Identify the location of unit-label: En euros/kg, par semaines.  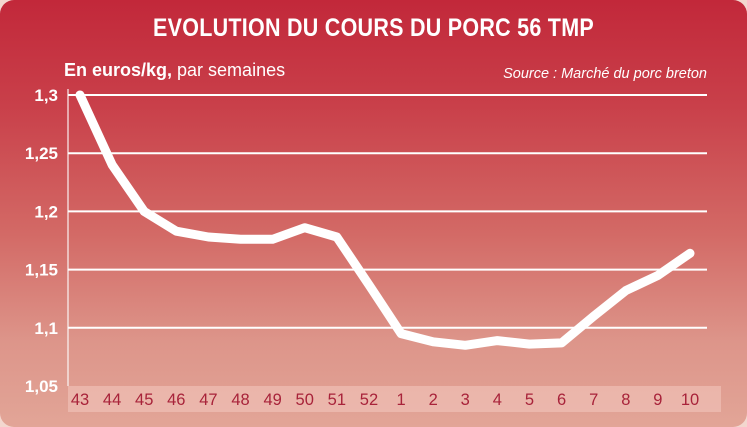
(174, 70).